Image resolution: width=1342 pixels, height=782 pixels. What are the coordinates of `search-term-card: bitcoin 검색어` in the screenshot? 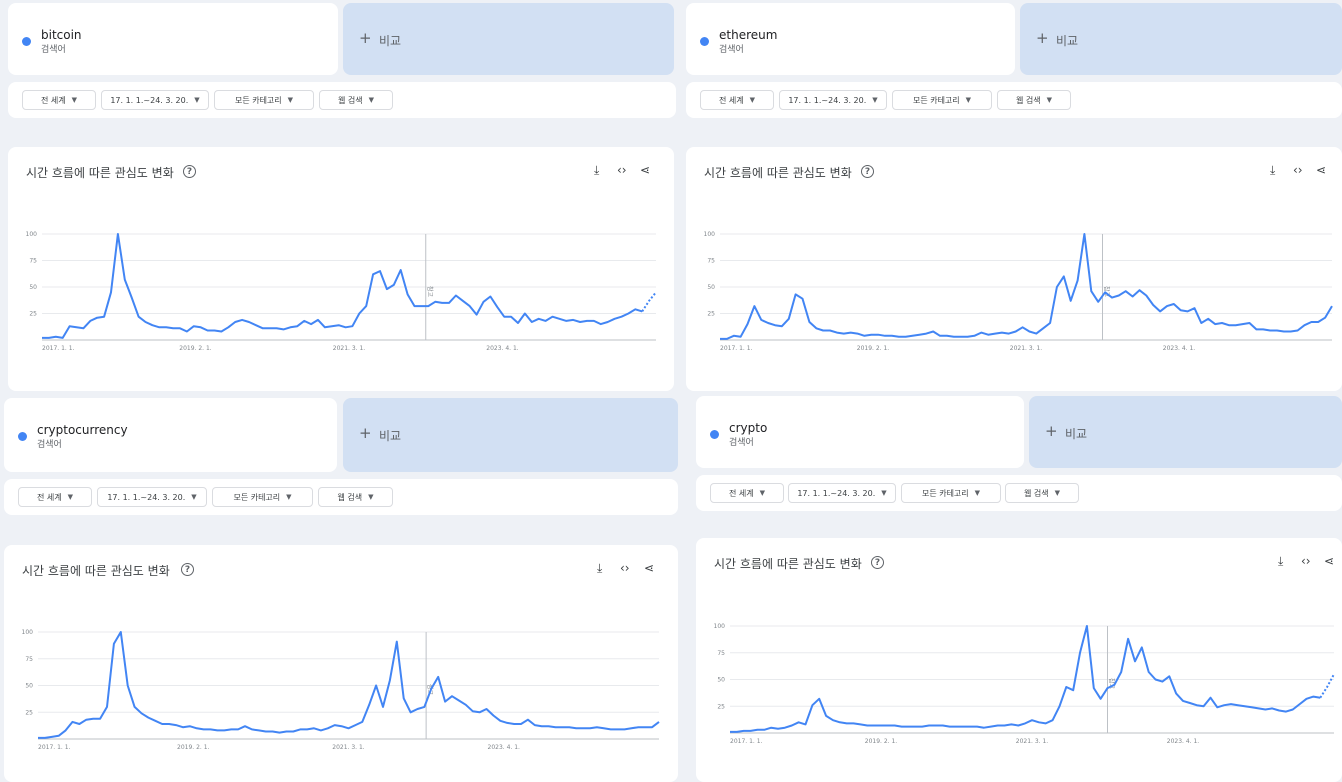 It's located at (173, 39).